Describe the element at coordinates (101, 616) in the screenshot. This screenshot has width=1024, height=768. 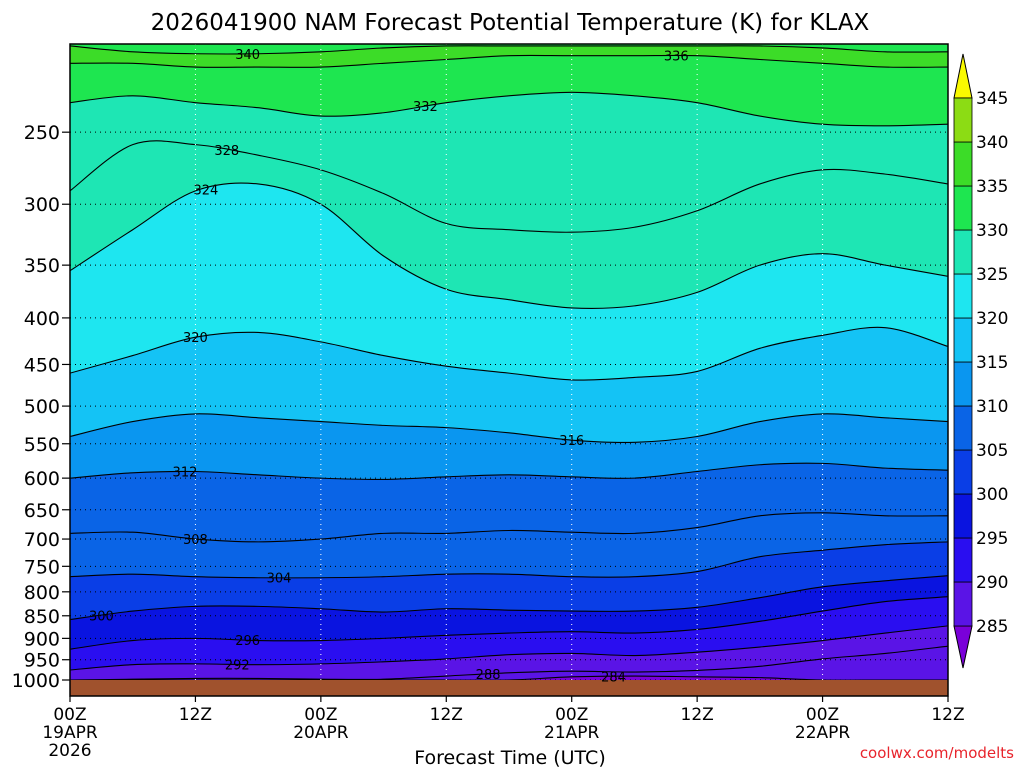
I see `svg-text: 300` at that location.